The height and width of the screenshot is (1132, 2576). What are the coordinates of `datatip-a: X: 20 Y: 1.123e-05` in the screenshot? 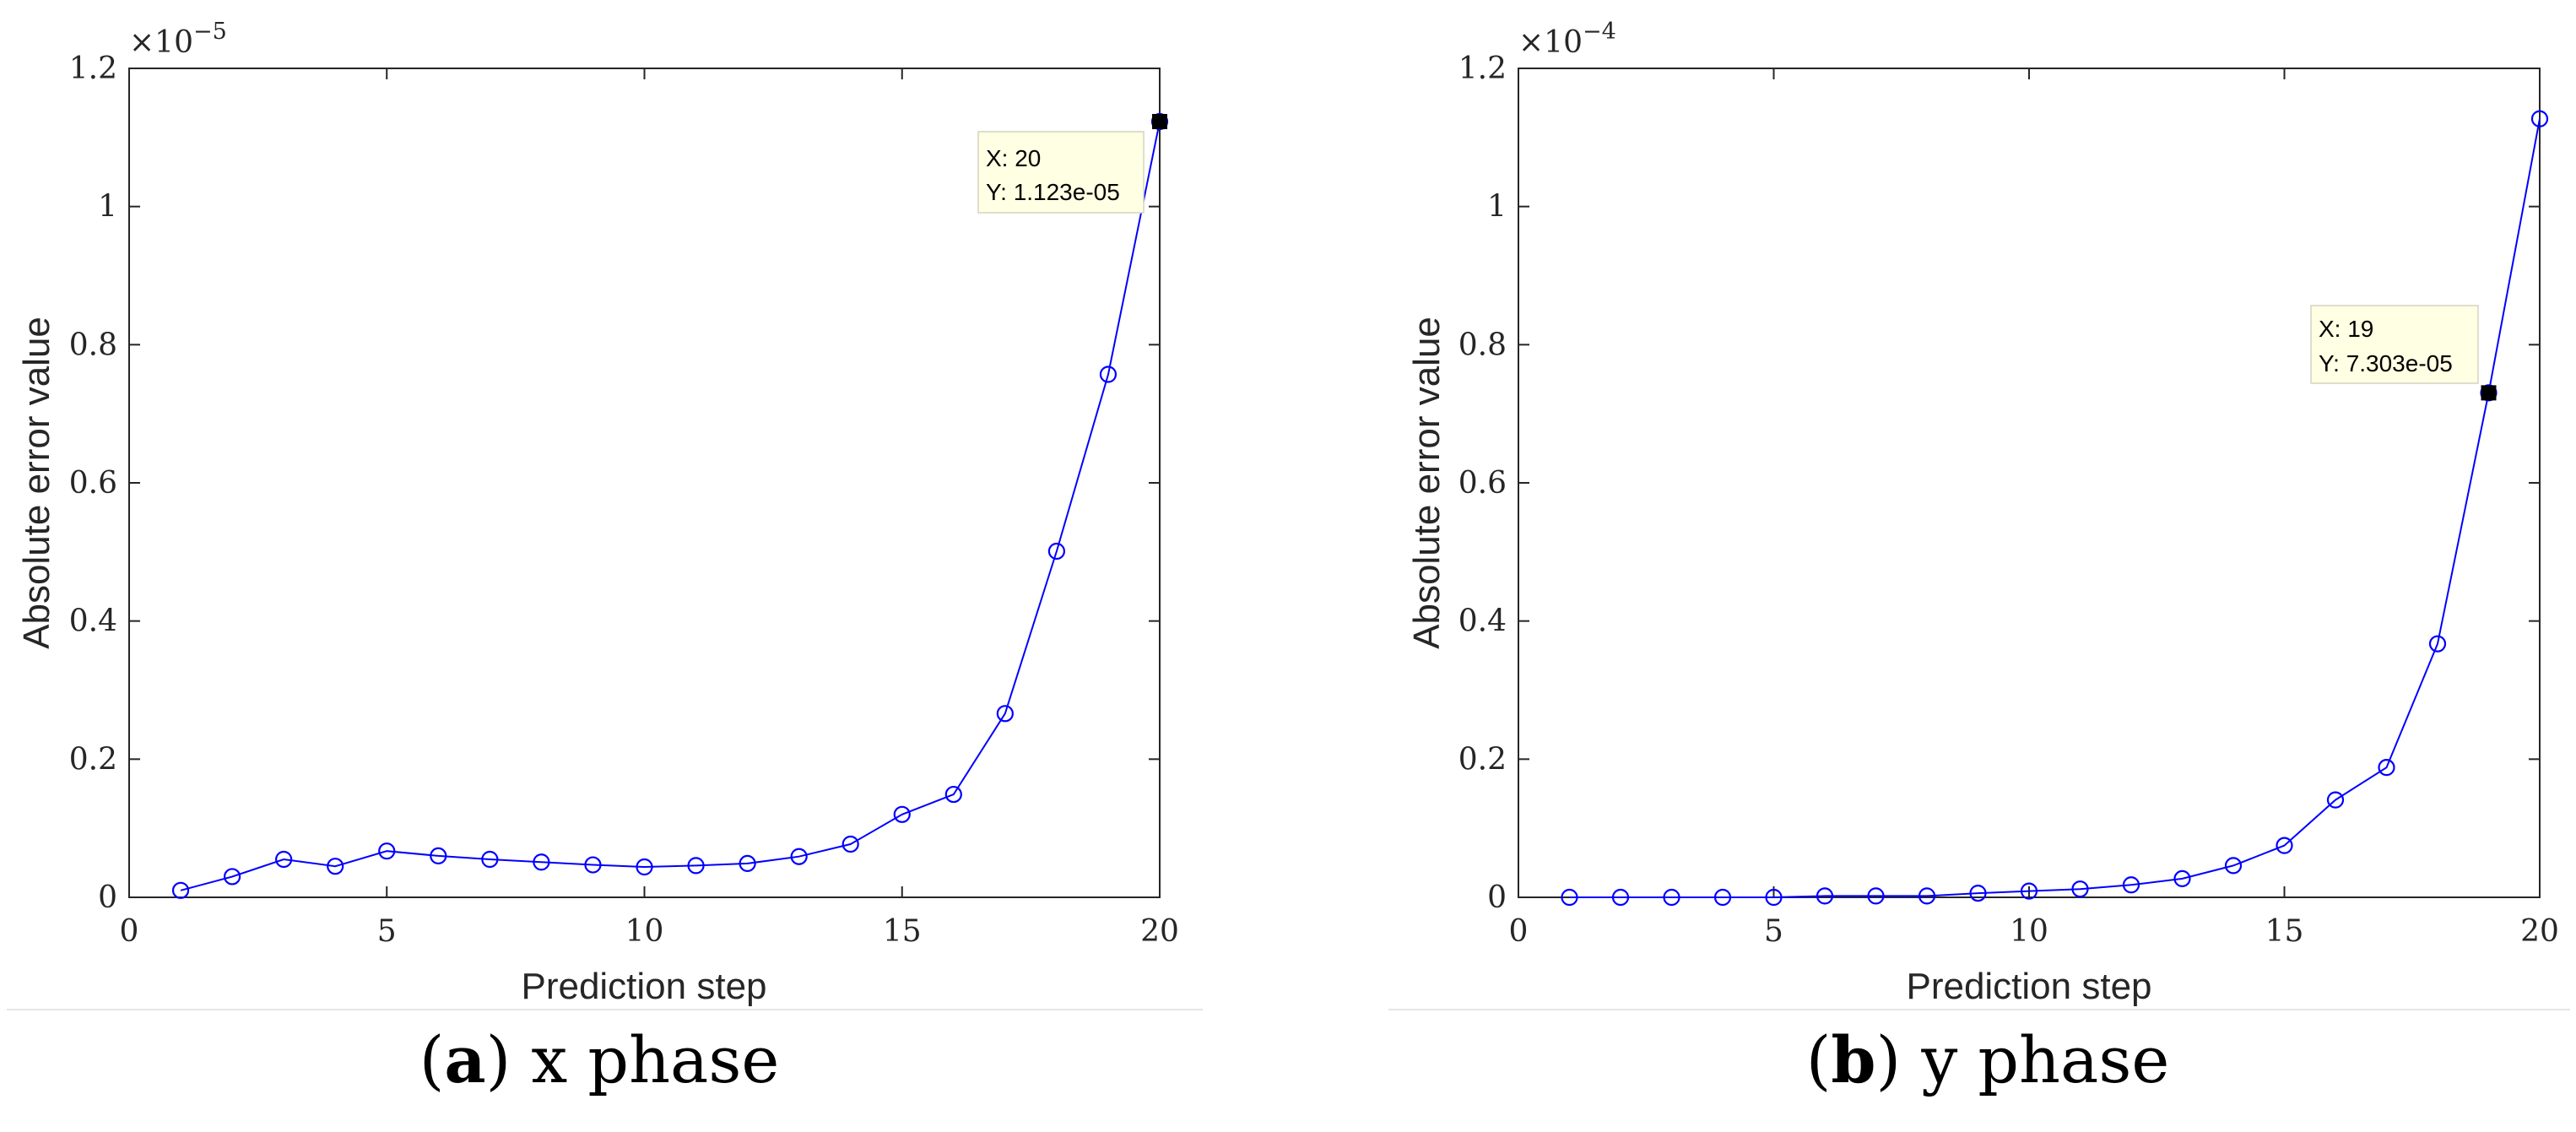 It's located at (1061, 172).